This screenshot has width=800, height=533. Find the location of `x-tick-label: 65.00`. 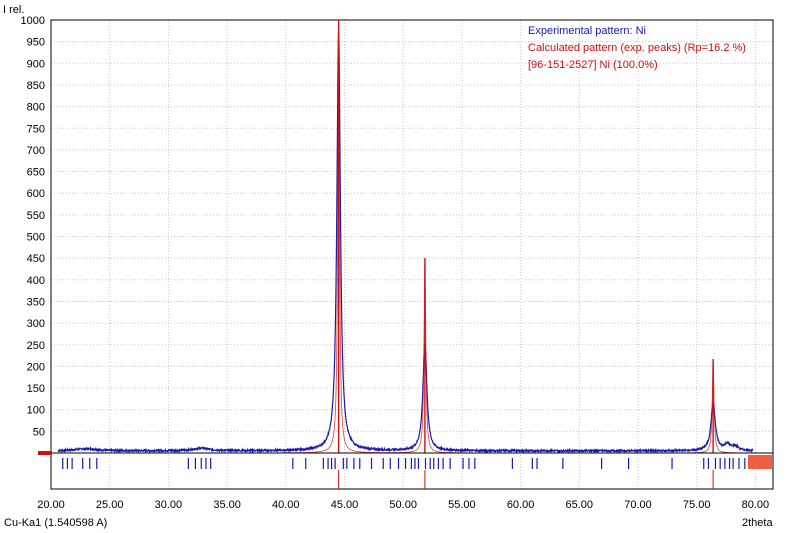

x-tick-label: 65.00 is located at coordinates (580, 505).